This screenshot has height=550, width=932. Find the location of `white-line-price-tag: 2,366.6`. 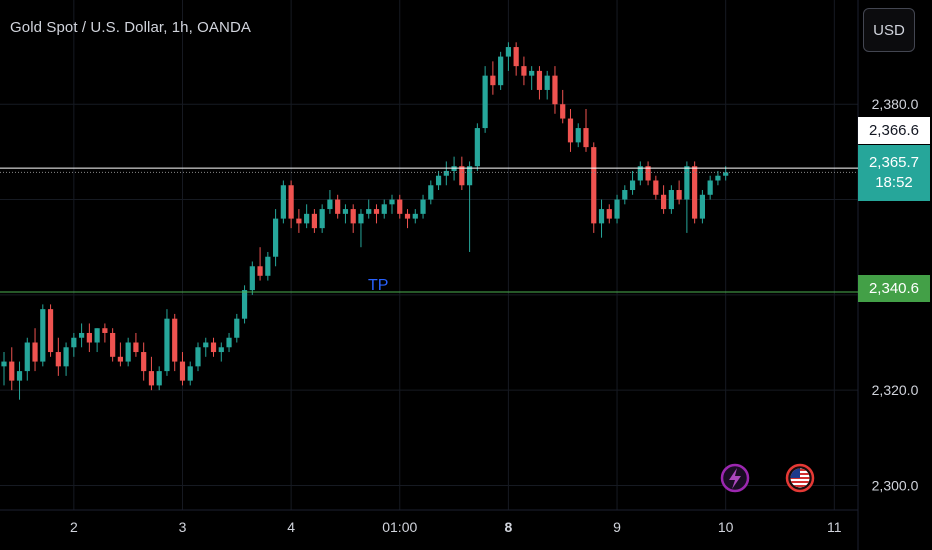

white-line-price-tag: 2,366.6 is located at coordinates (894, 130).